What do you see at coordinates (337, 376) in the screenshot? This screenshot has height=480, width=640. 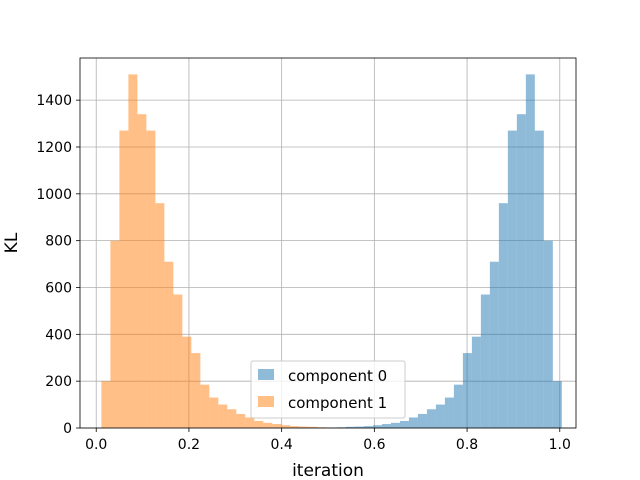 I see `legend-label-component-0: component 0` at bounding box center [337, 376].